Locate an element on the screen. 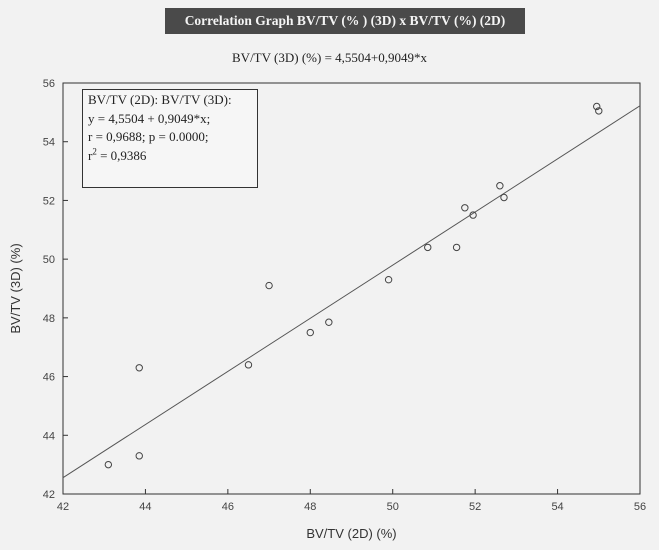  r-squared-value: = 0,9386 is located at coordinates (121, 155).